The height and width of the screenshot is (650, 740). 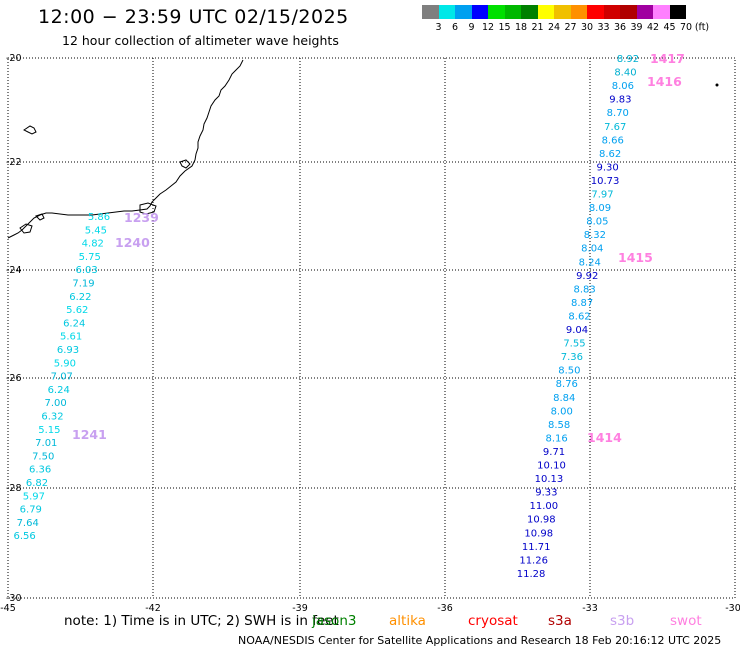 I want to click on scale-label: 33, so click(x=603, y=27).